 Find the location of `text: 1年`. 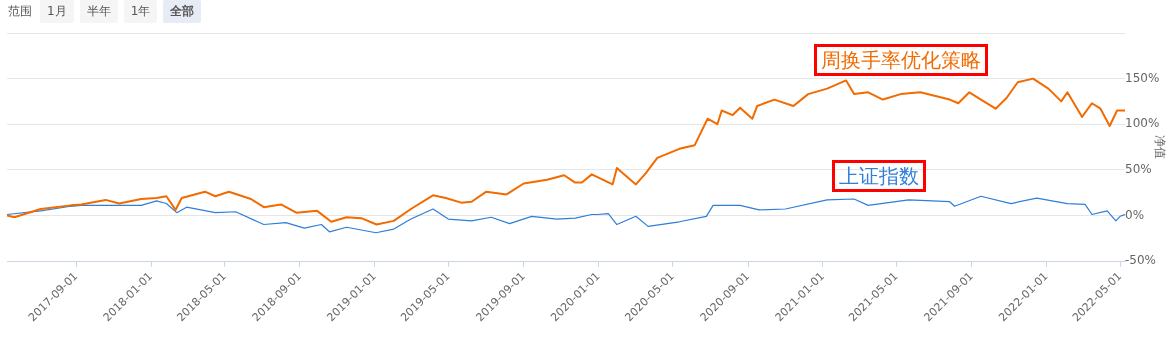

text: 1年 is located at coordinates (140, 11).